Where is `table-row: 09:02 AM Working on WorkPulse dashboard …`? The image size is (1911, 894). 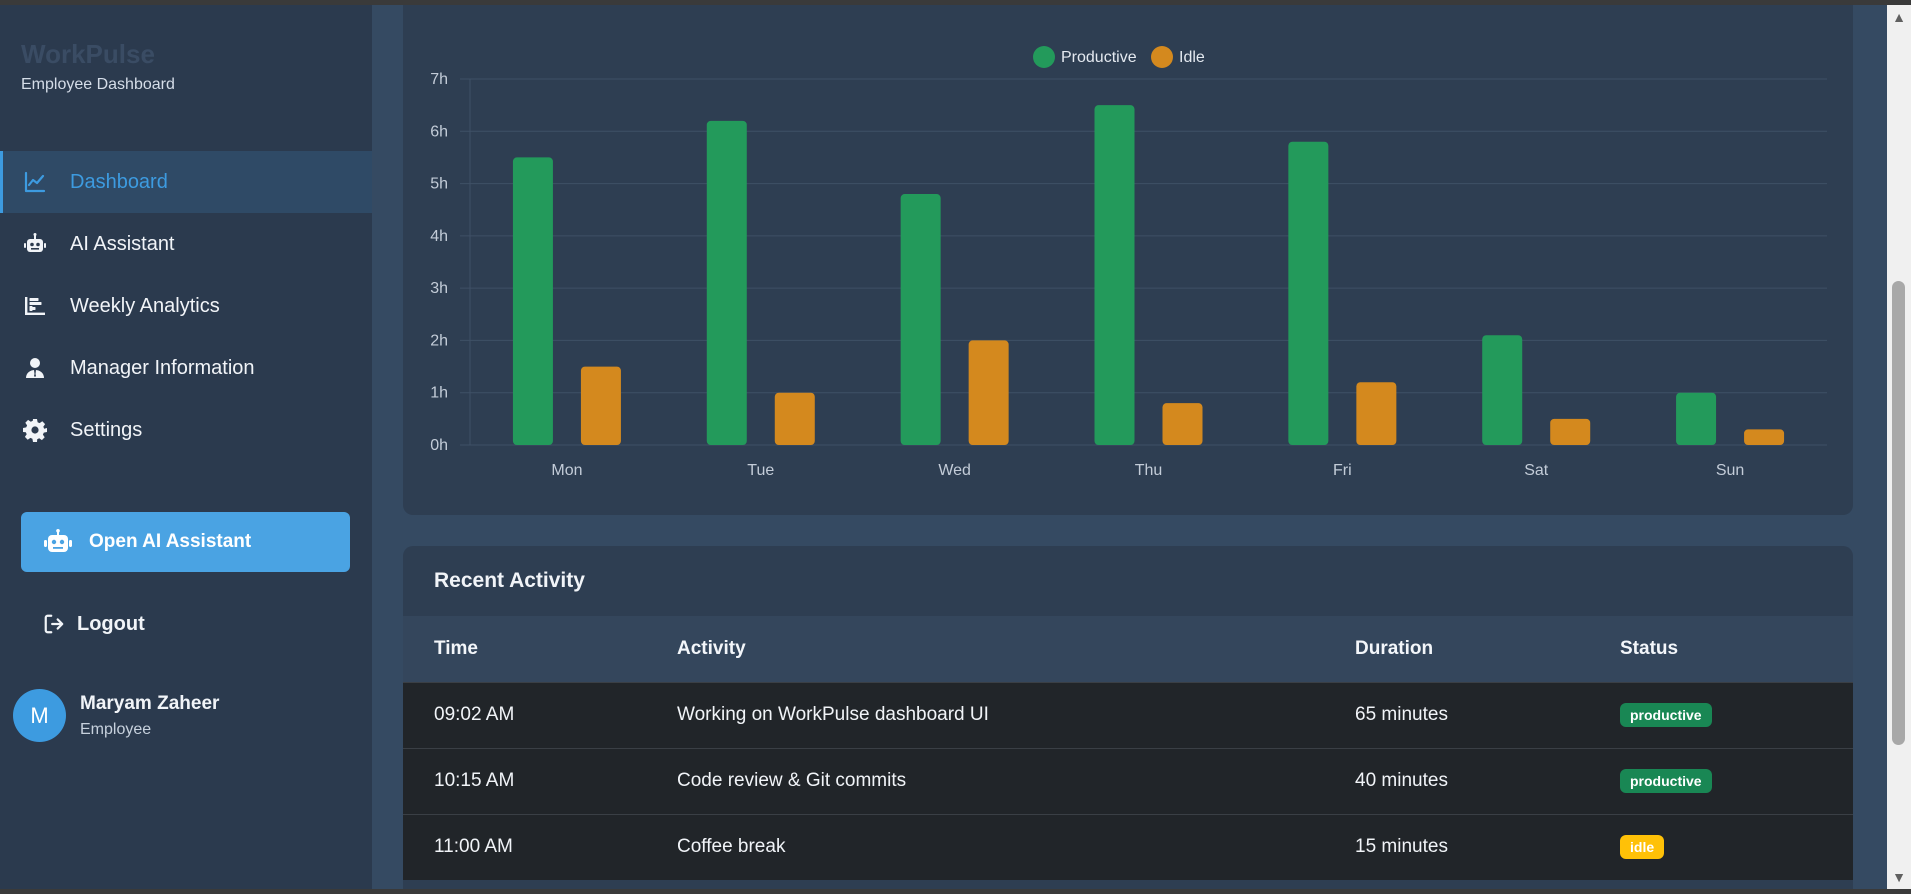
table-row: 09:02 AM Working on WorkPulse dashboard … is located at coordinates (1128, 715).